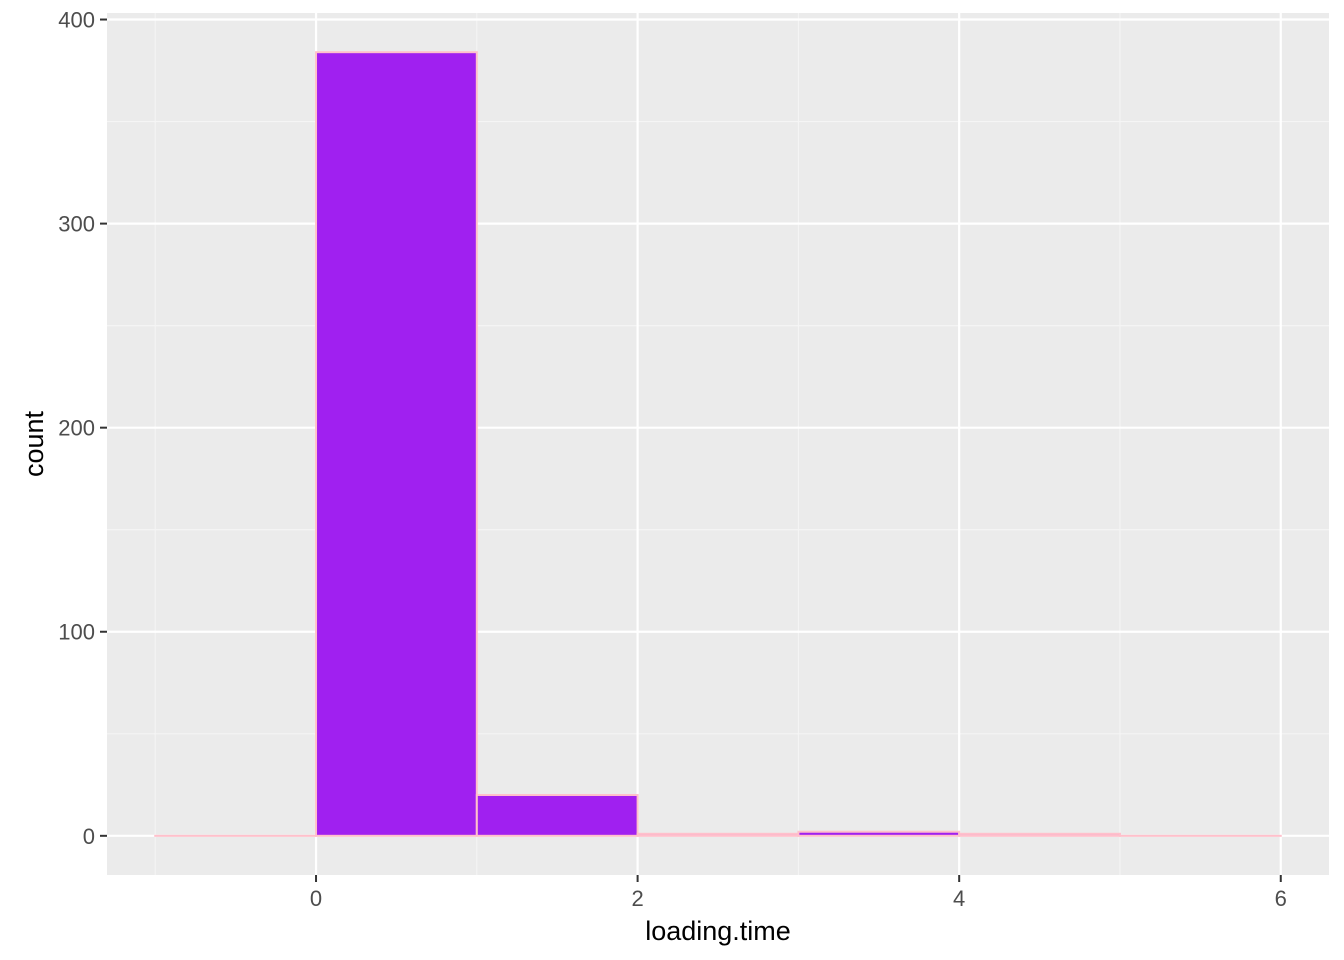  What do you see at coordinates (34, 443) in the screenshot?
I see `y-axis-title: count` at bounding box center [34, 443].